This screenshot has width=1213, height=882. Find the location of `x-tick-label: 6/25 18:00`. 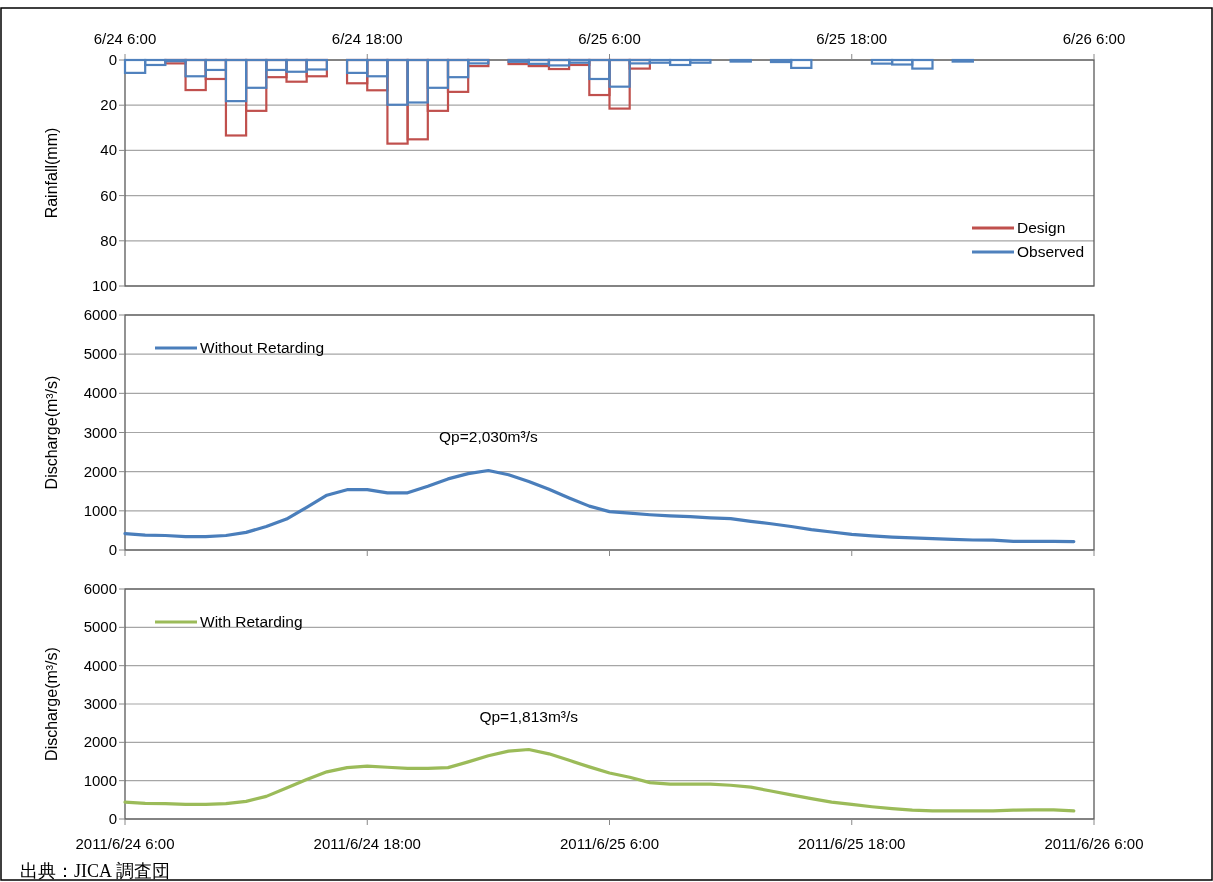

x-tick-label: 6/25 18:00 is located at coordinates (852, 38).